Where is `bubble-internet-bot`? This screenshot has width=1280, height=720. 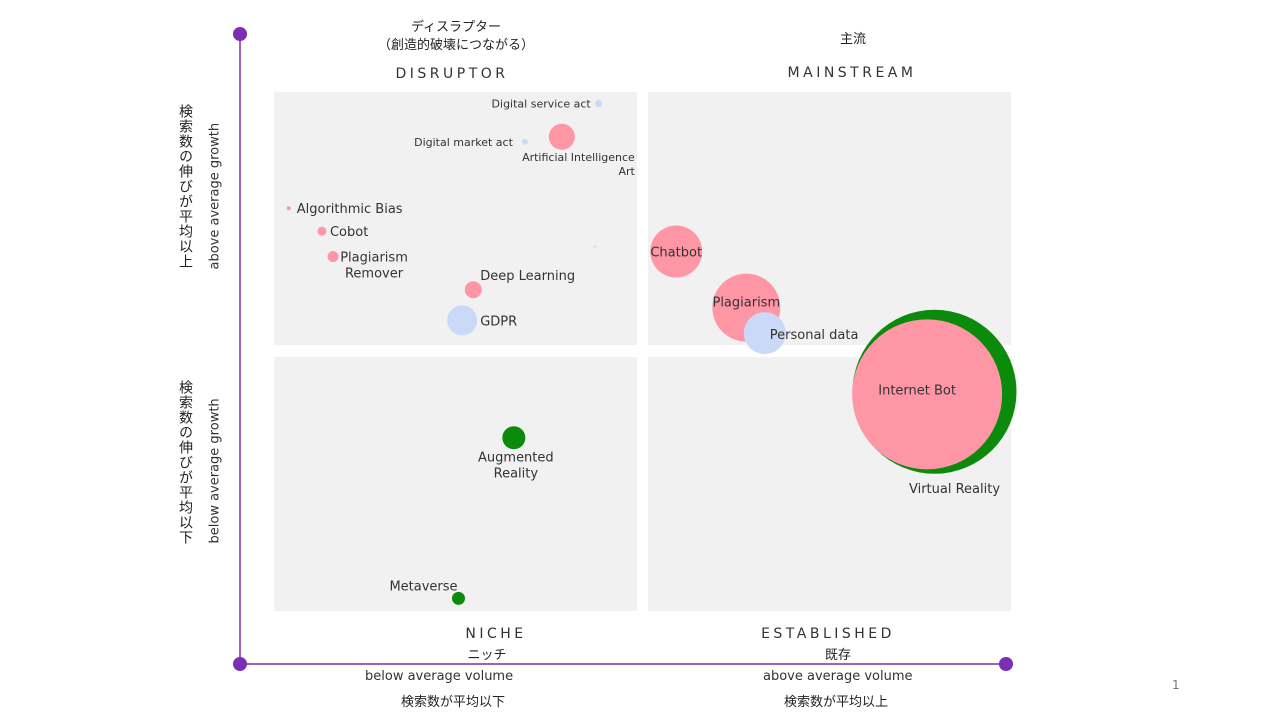
bubble-internet-bot is located at coordinates (927, 394).